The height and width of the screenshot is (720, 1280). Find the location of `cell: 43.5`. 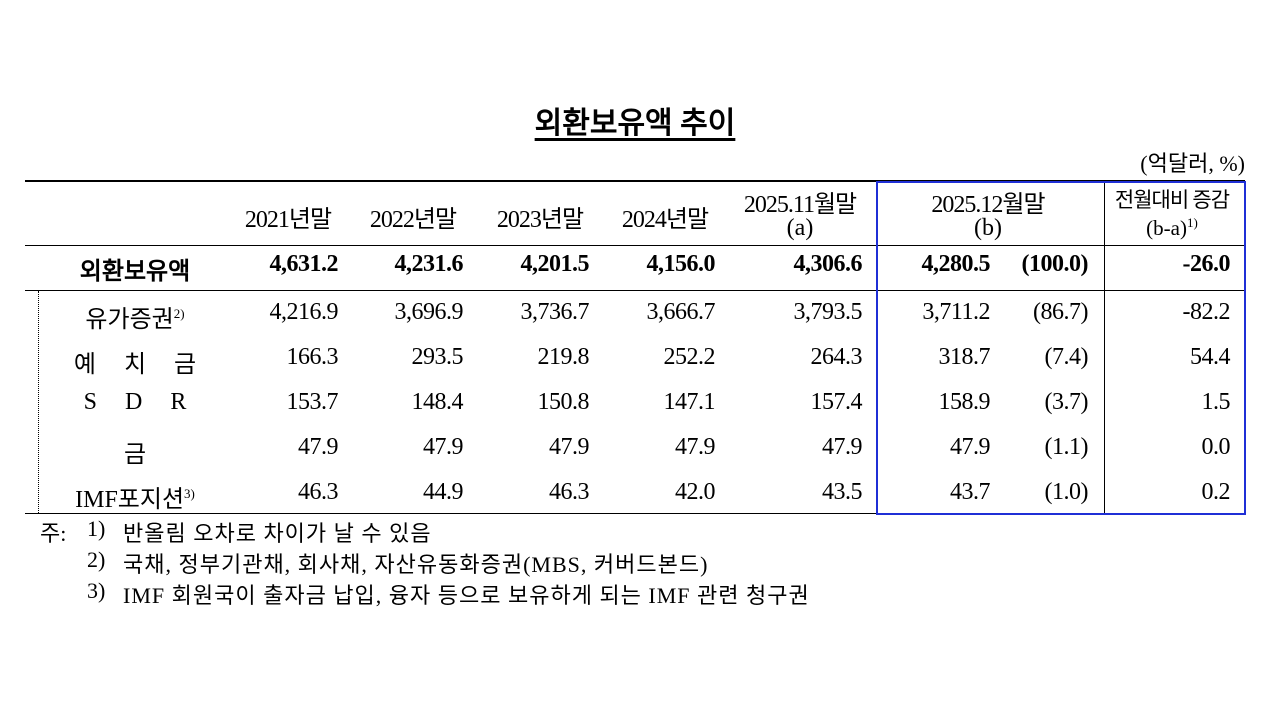

cell: 43.5 is located at coordinates (842, 492).